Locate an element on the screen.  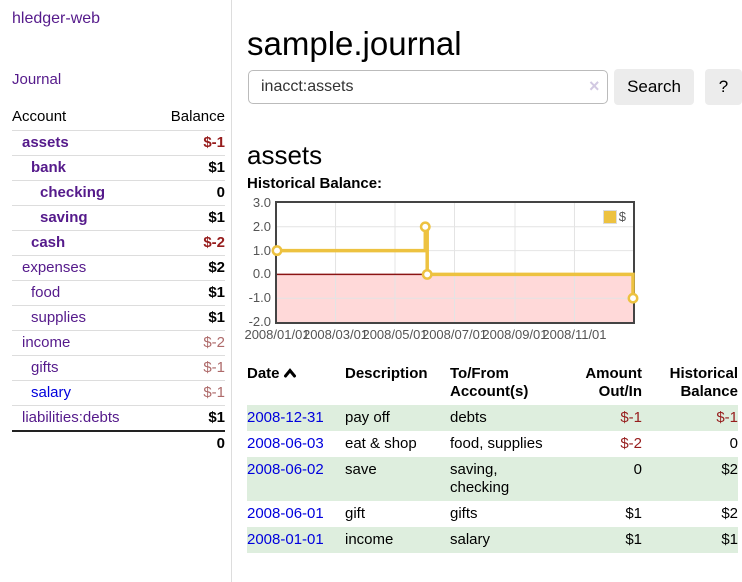
account-link-bank: bank is located at coordinates (49, 167).